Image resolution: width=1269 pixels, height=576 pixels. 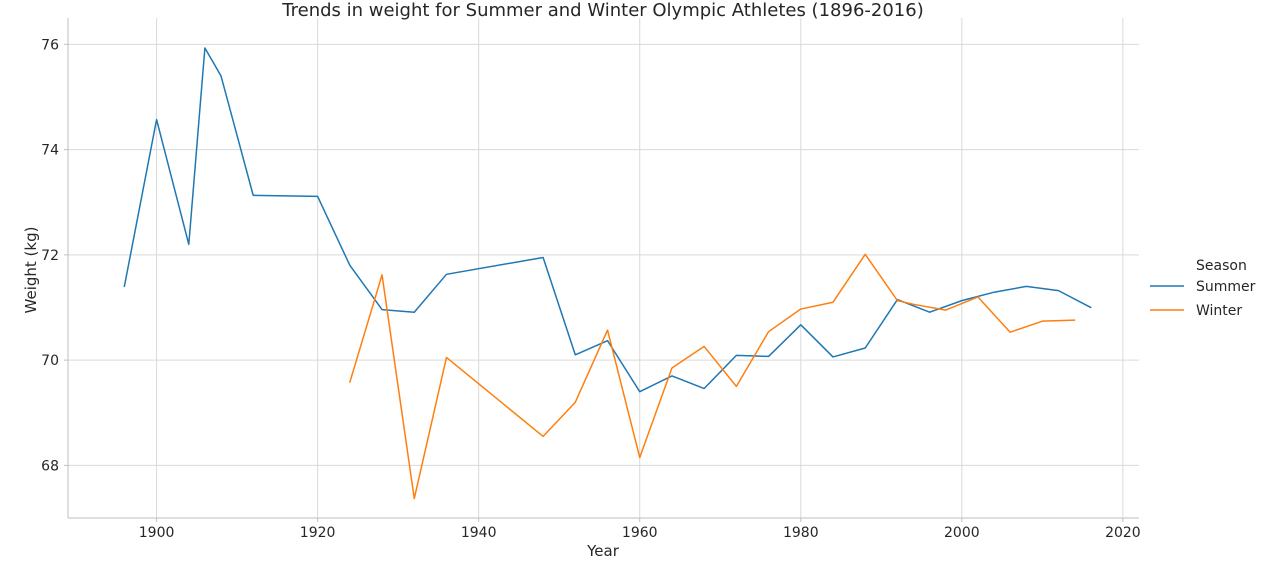 I want to click on x-tick-label: 1980, so click(x=801, y=533).